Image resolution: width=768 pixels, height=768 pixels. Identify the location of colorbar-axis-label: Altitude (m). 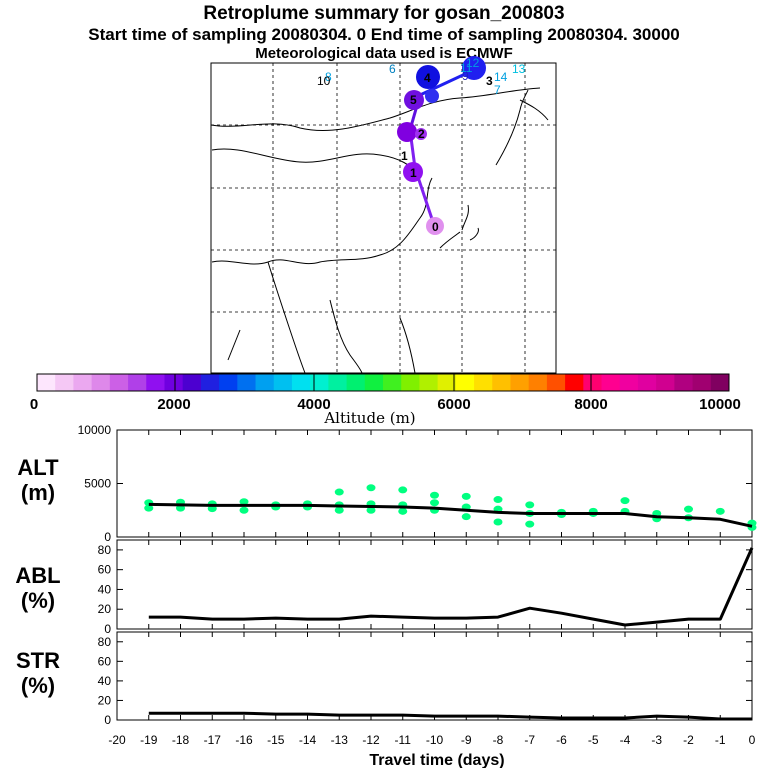
(369, 418).